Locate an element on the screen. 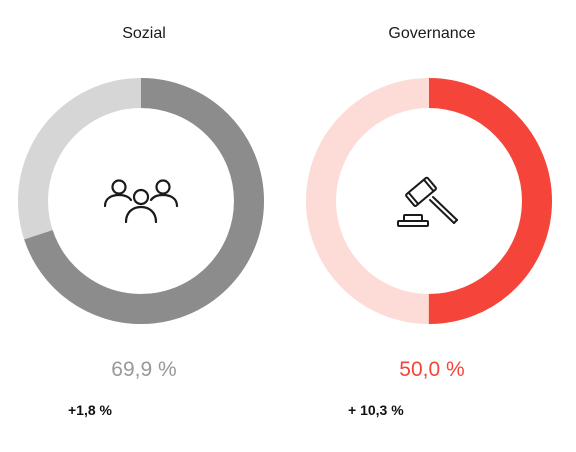 The width and height of the screenshot is (576, 452). value-percentage: 69,9 % is located at coordinates (144, 369).